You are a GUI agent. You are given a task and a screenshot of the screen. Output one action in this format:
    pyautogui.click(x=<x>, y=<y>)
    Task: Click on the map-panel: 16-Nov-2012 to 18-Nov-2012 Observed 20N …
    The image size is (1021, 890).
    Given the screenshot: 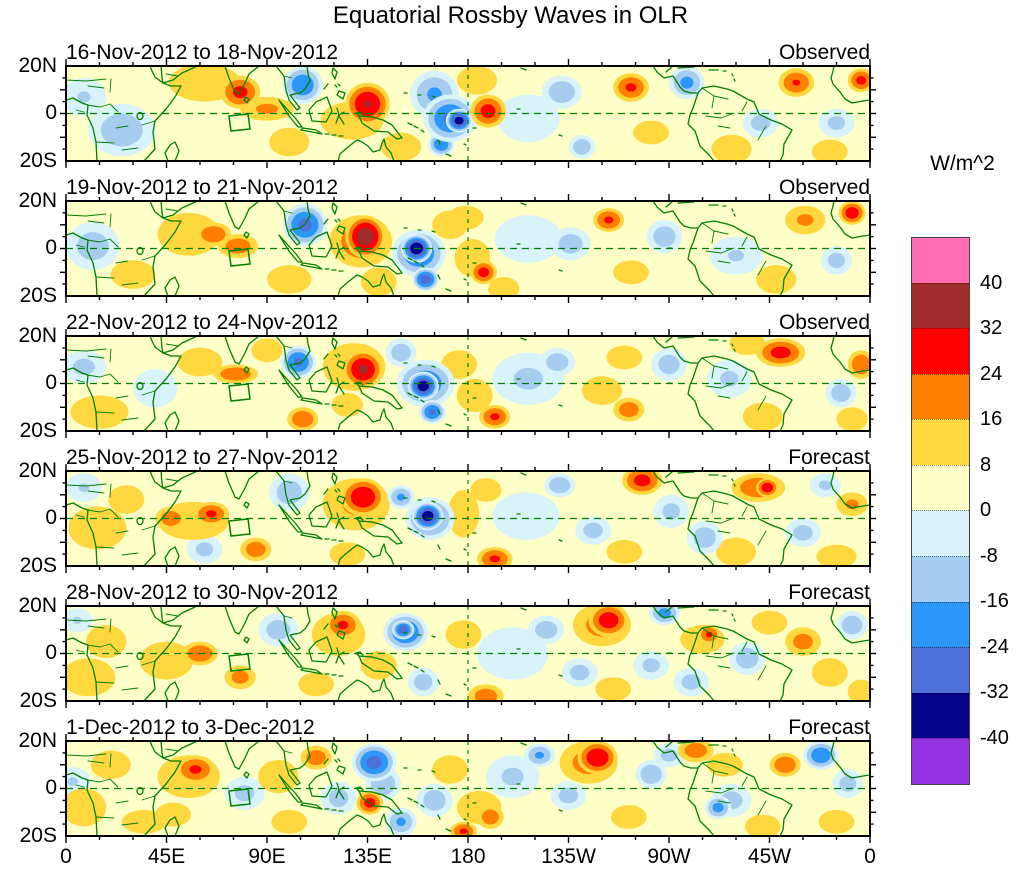 What is the action you would take?
    pyautogui.click(x=510, y=106)
    